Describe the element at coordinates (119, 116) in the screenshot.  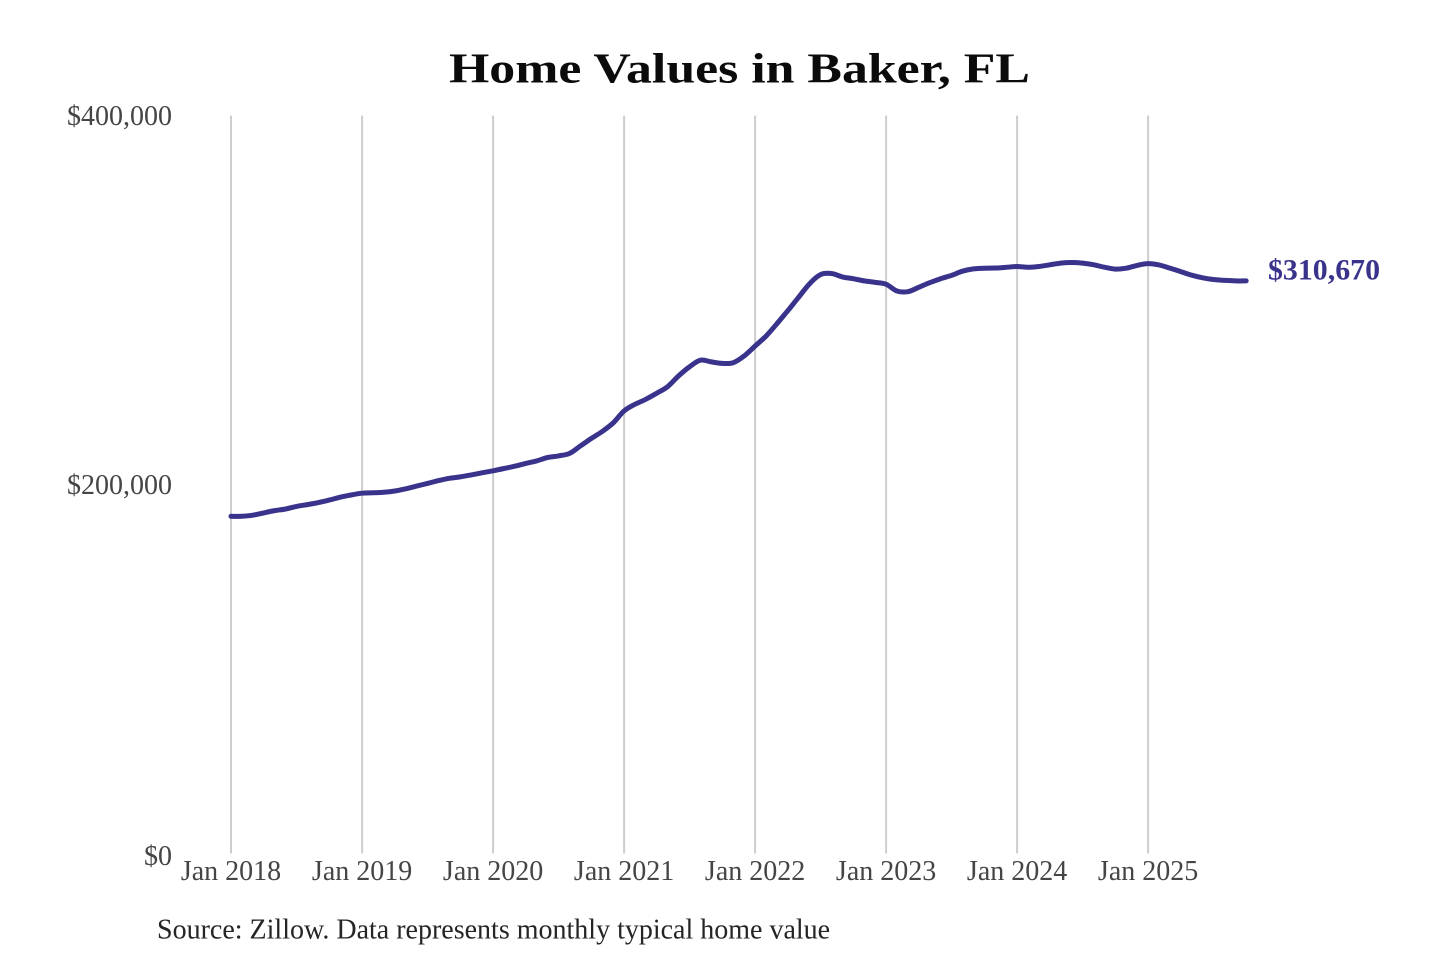
I see `svg-text: $400,000` at that location.